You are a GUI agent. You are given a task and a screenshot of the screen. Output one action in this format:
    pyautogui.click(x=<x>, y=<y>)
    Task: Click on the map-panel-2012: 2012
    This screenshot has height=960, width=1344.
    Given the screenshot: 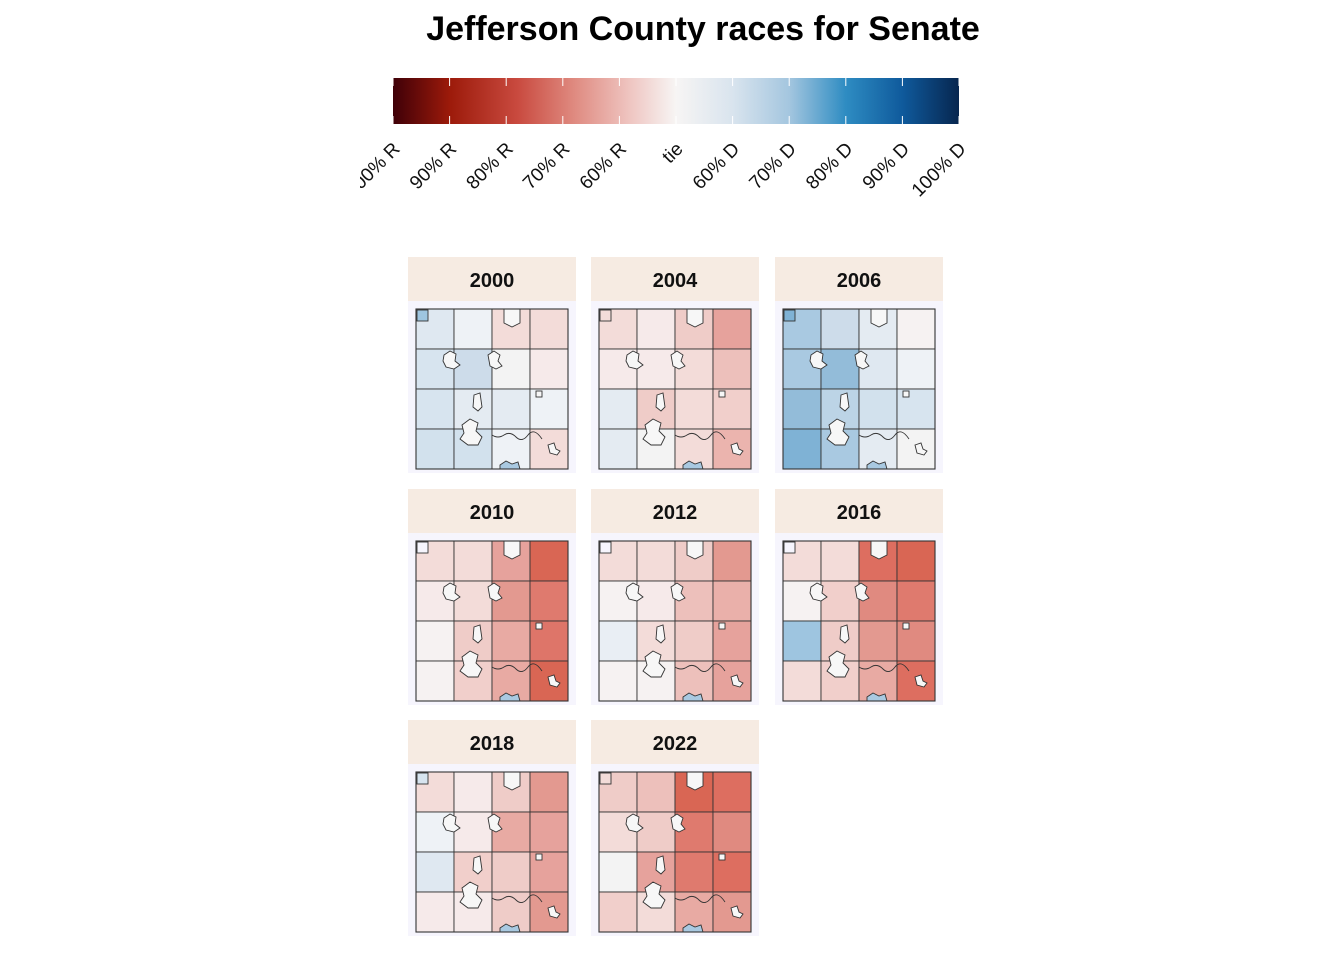 What is the action you would take?
    pyautogui.click(x=675, y=597)
    